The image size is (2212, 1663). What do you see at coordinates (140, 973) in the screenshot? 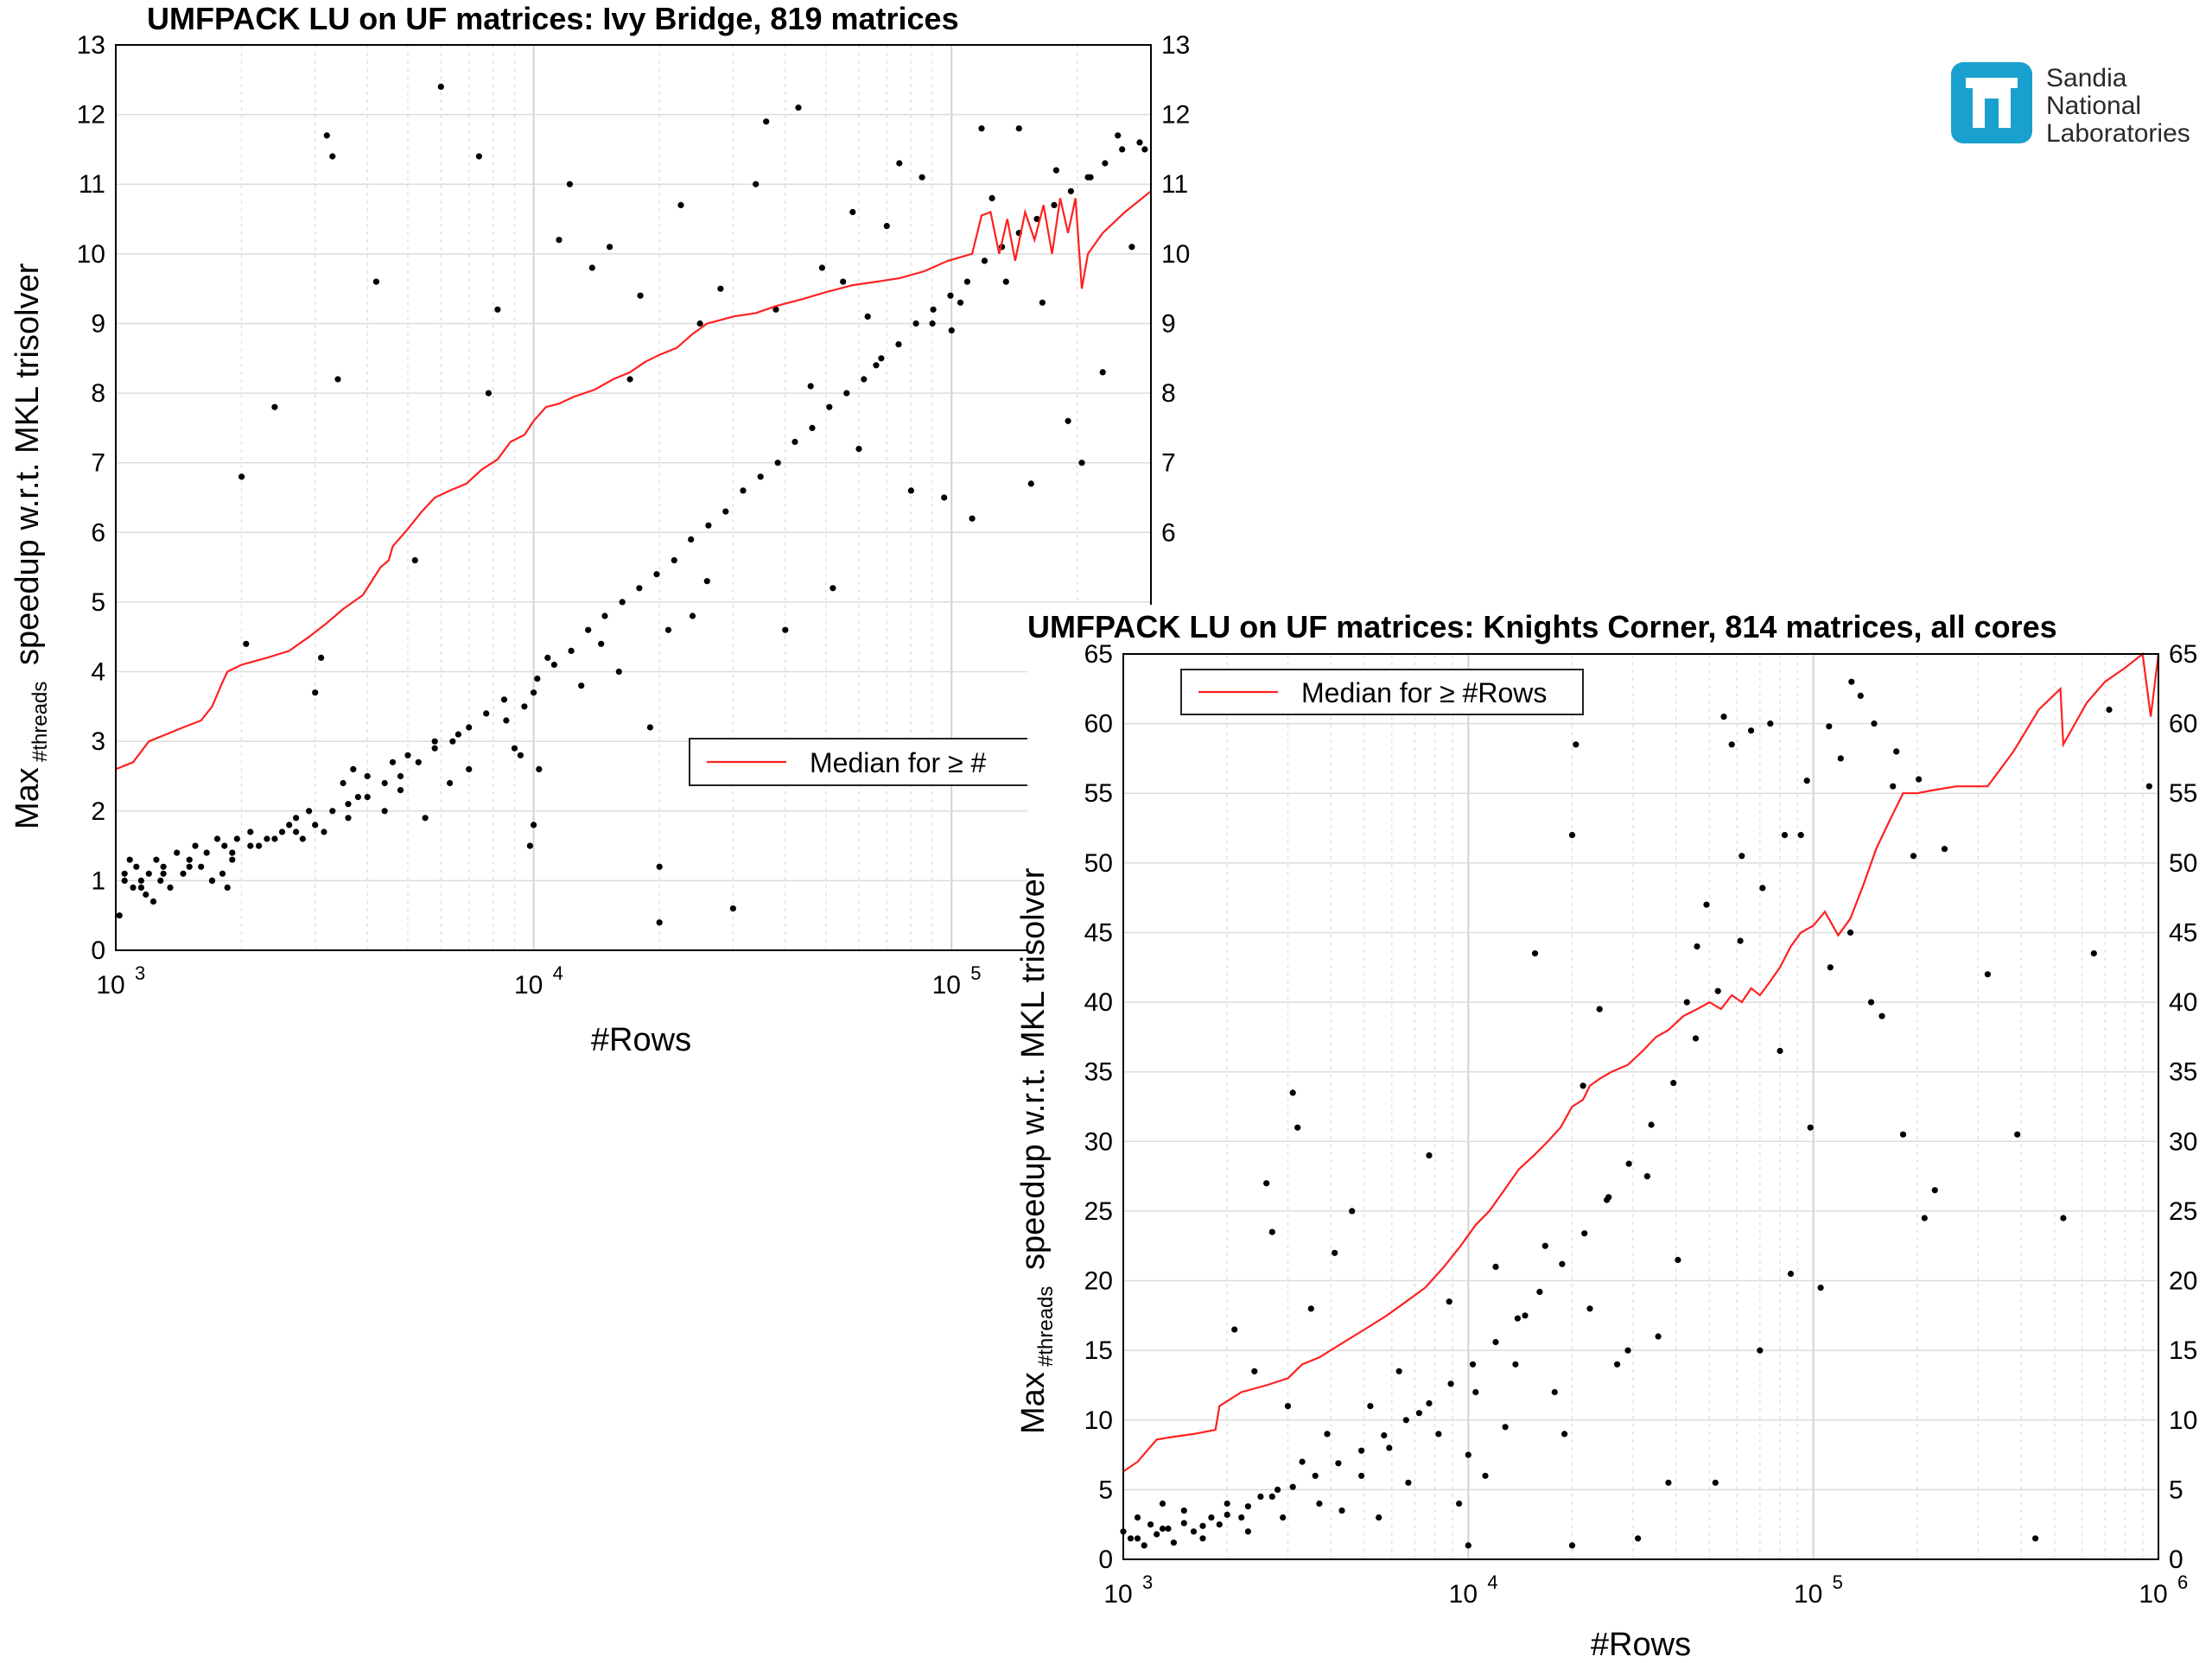
I see `x-tick-exponent: 3` at bounding box center [140, 973].